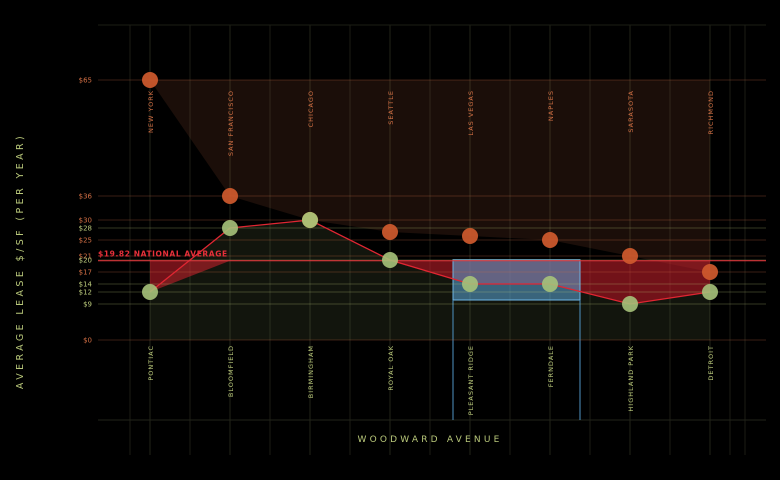 Image resolution: width=780 pixels, height=480 pixels. I want to click on y-tick-label: $9, so click(87, 305).